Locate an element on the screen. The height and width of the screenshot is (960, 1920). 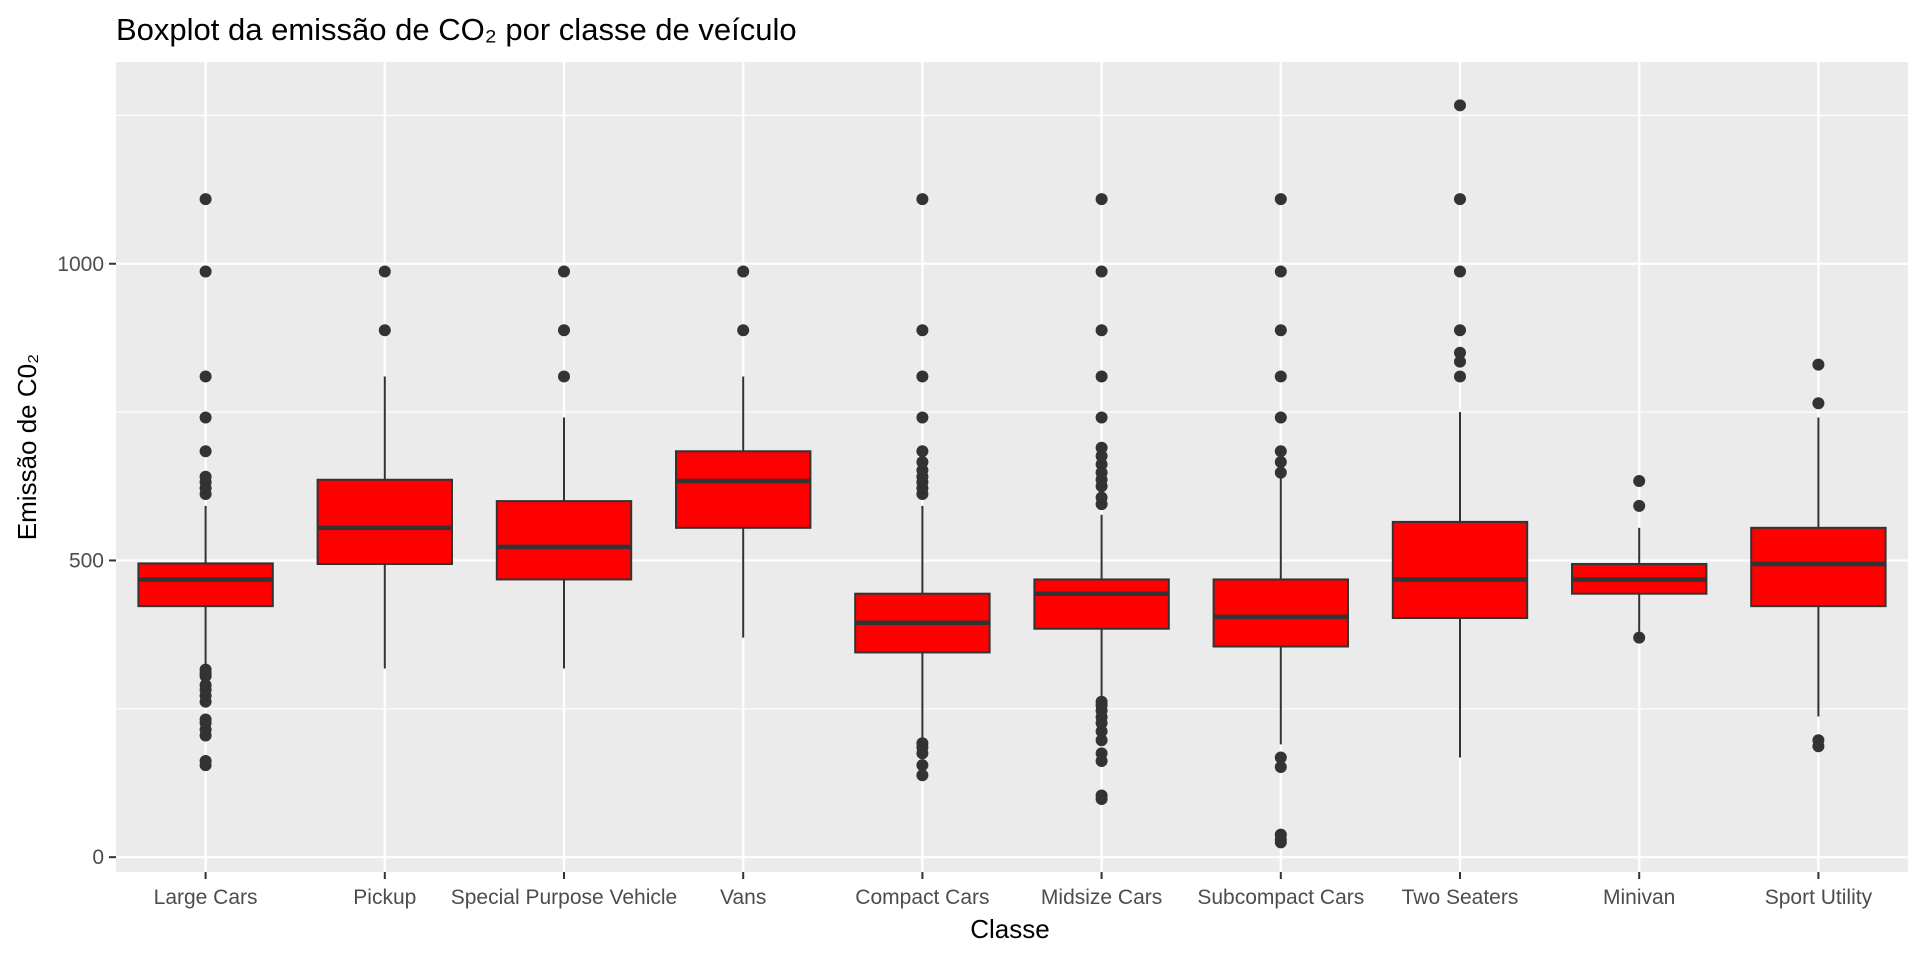
x-tick-label: Special Purpose Vehicle is located at coordinates (564, 897).